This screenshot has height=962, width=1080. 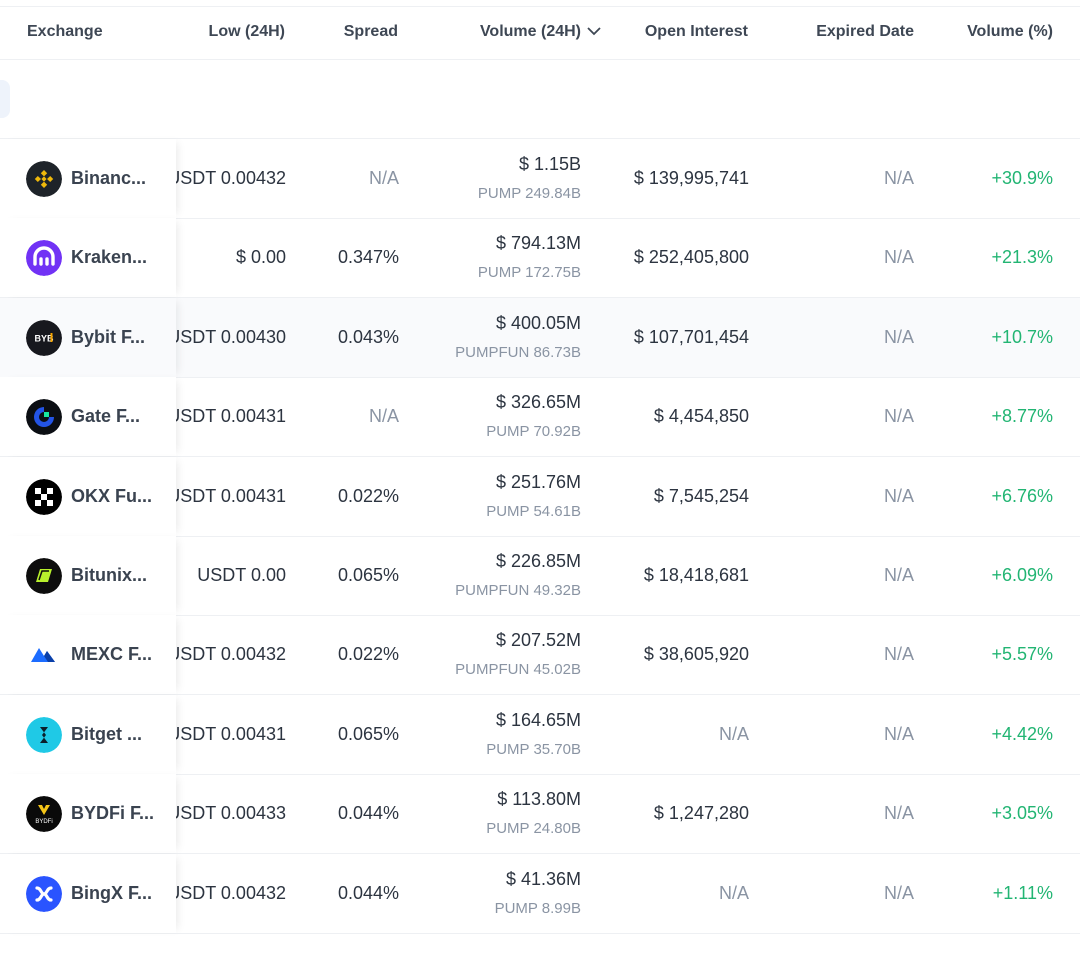 I want to click on volume-usd: $ 41.36M, so click(x=543, y=879).